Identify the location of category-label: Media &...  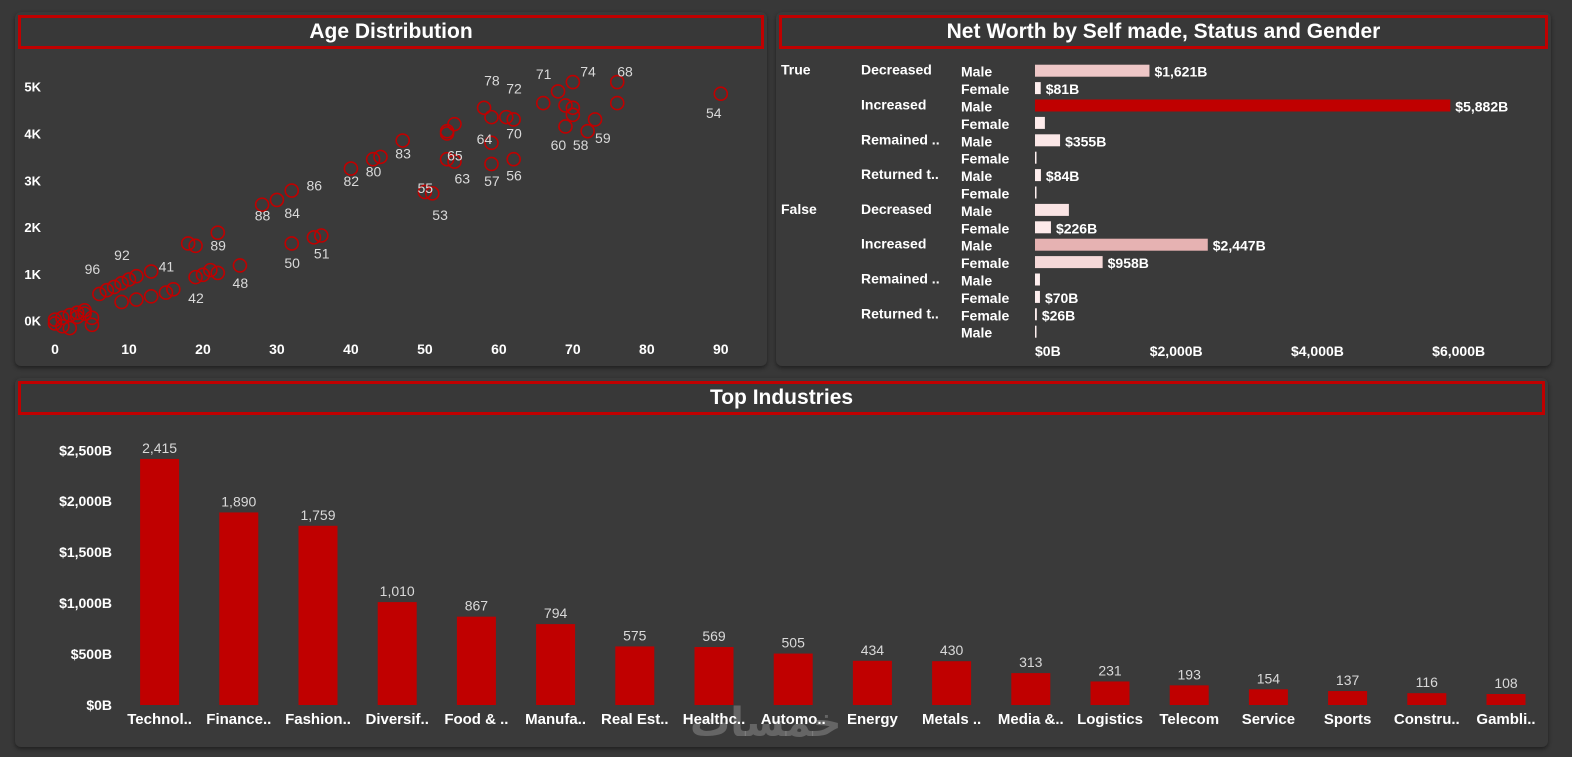
(1031, 719).